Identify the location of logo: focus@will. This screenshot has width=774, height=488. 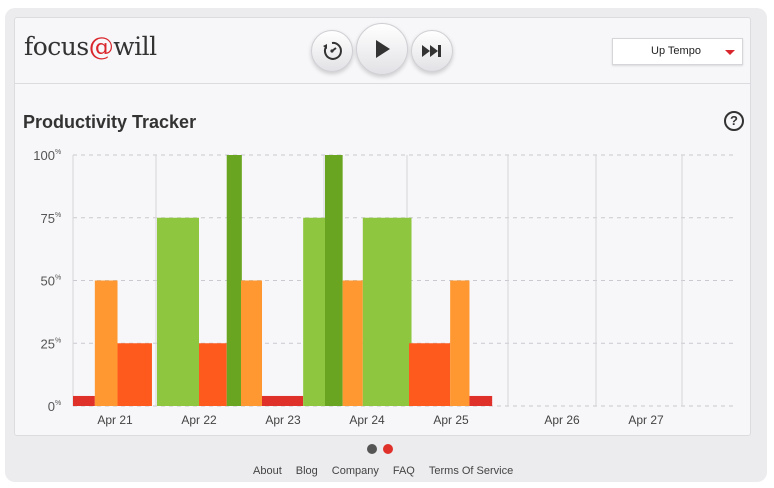
(90, 46).